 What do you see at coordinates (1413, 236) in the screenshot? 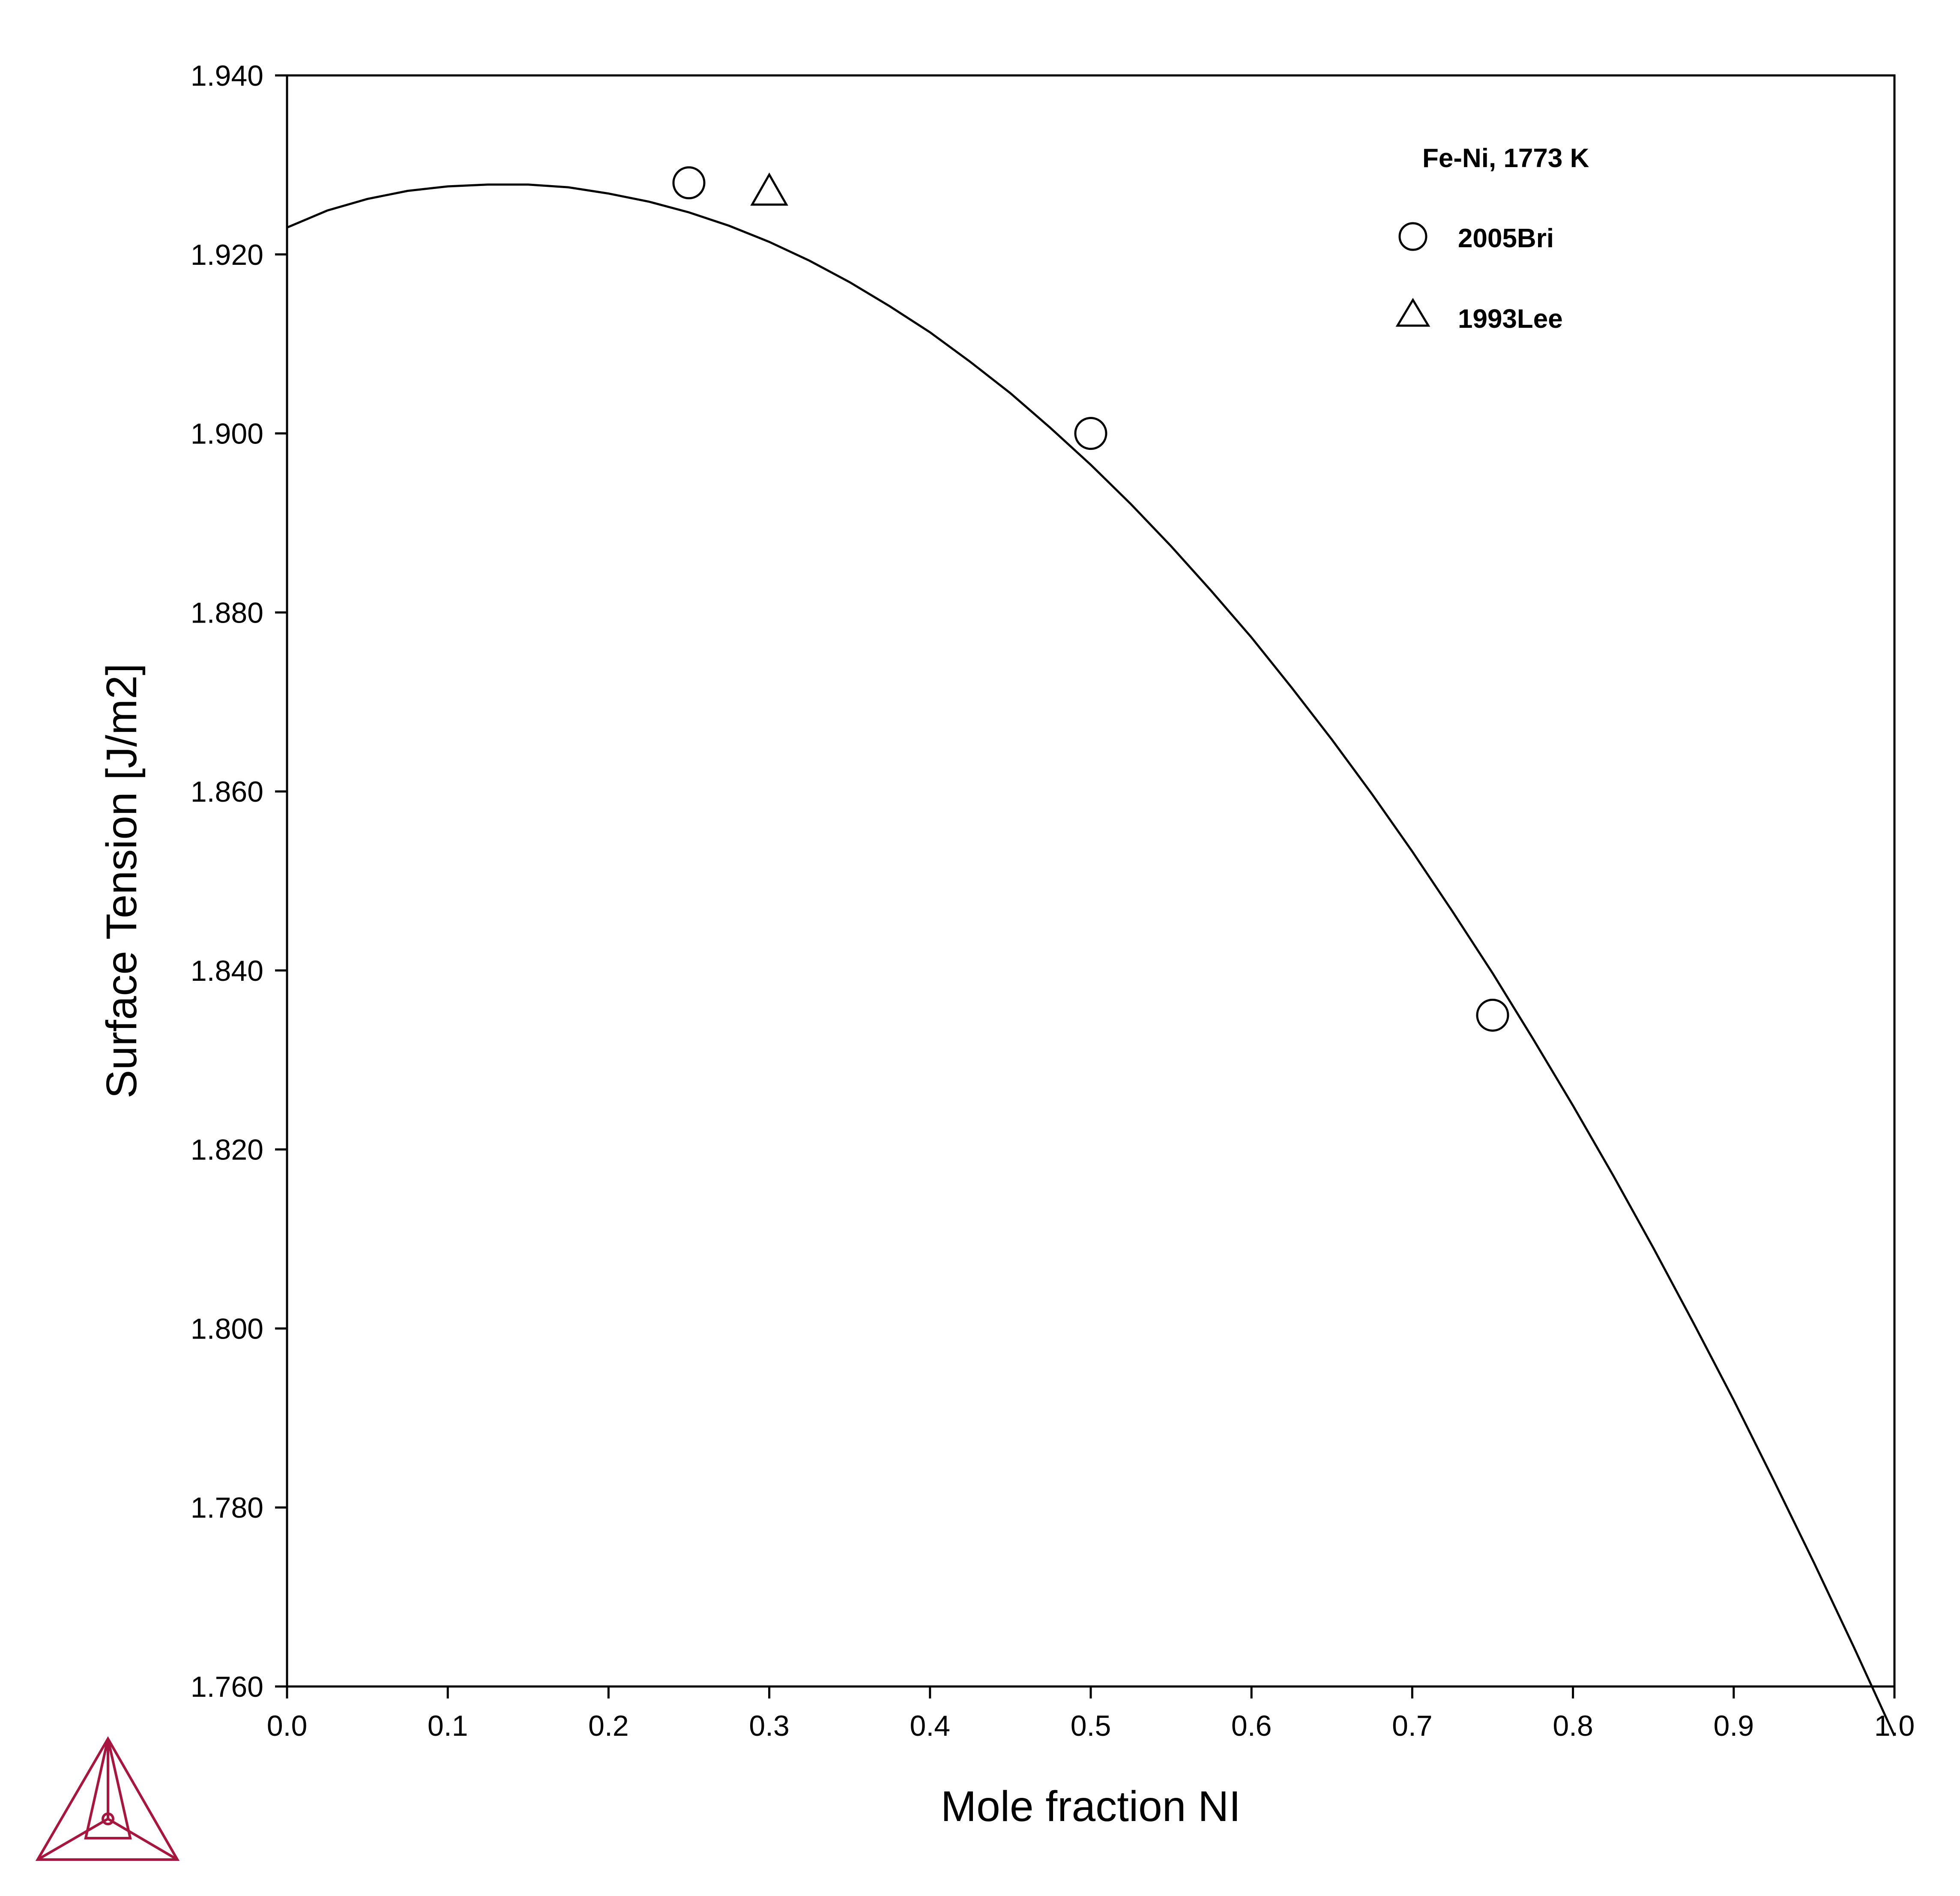
I see `legend-circle-marker` at bounding box center [1413, 236].